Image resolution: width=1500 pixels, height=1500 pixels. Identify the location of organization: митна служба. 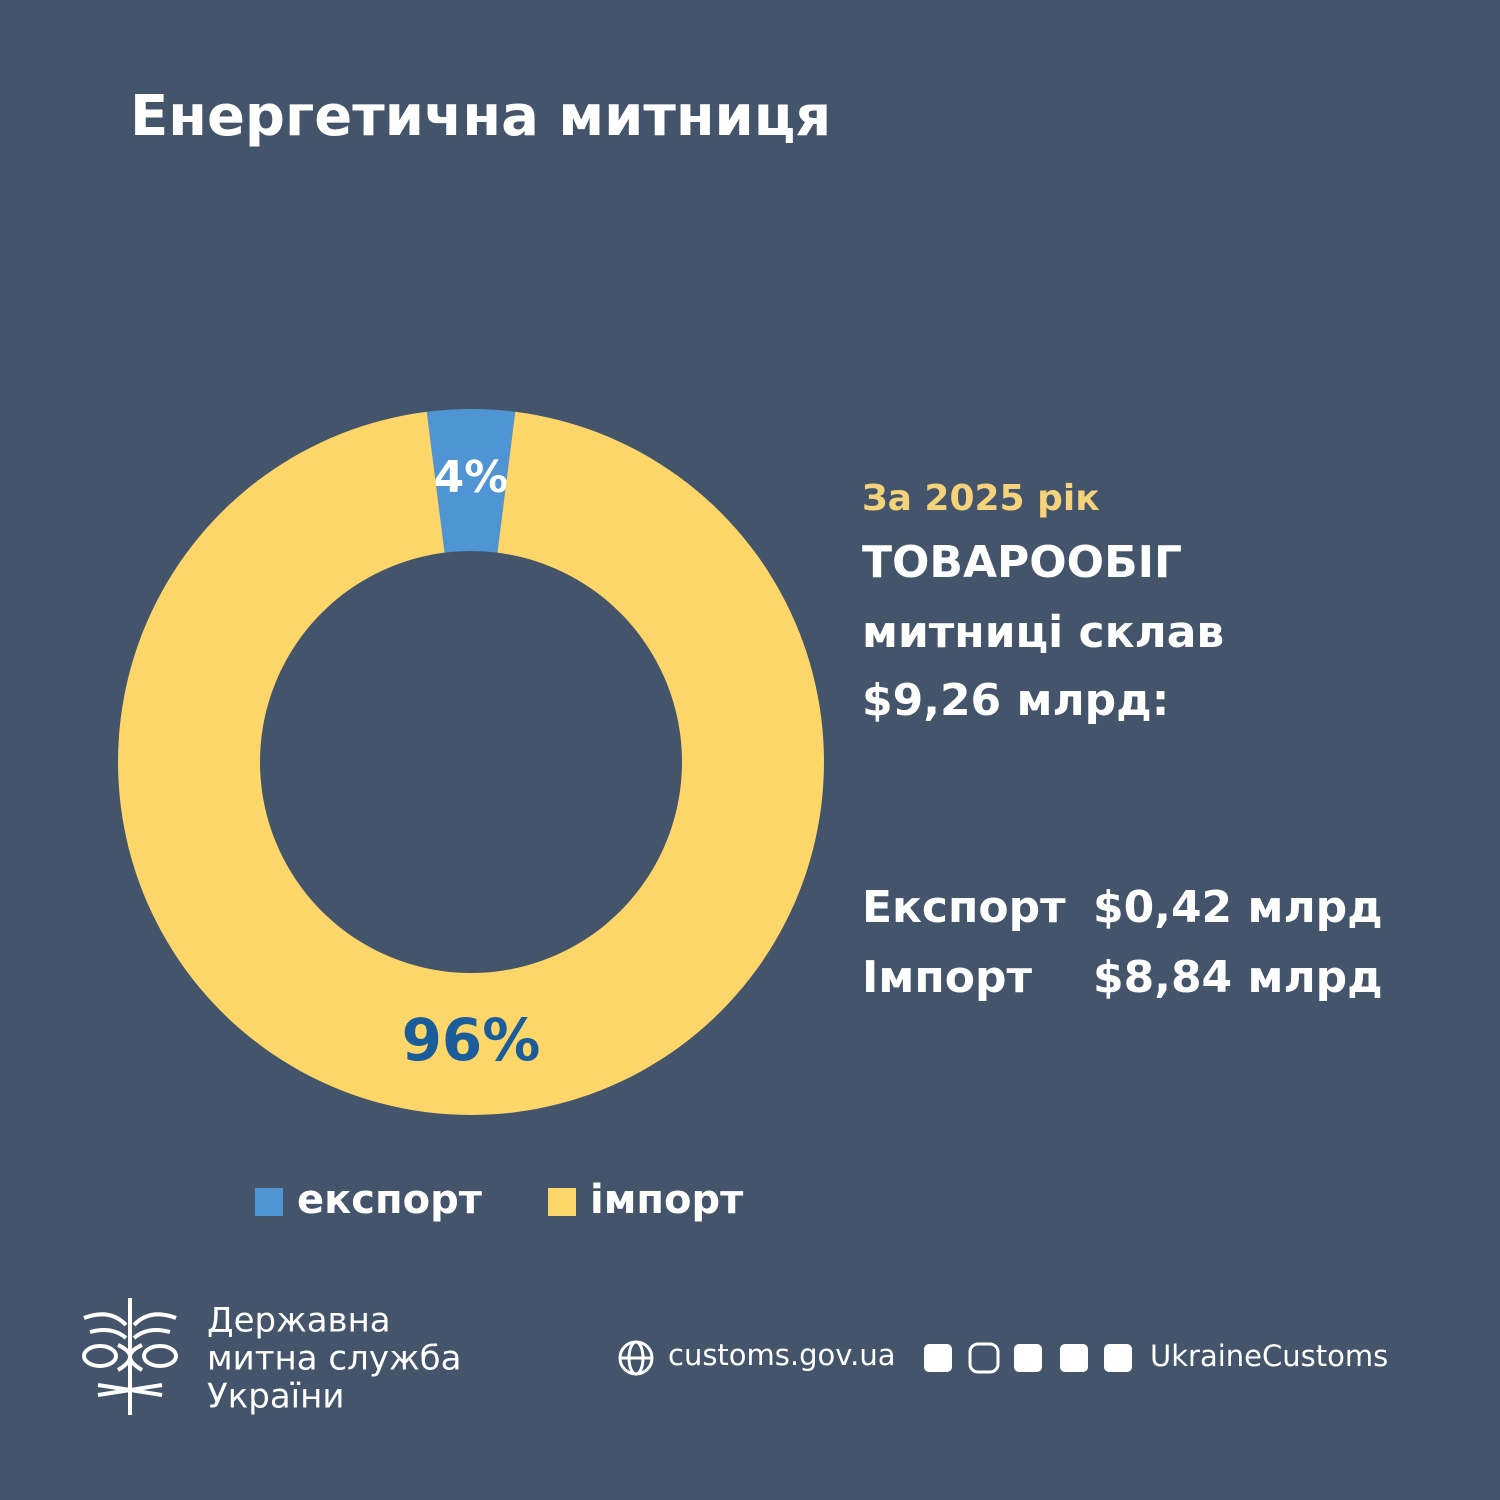
(334, 1359).